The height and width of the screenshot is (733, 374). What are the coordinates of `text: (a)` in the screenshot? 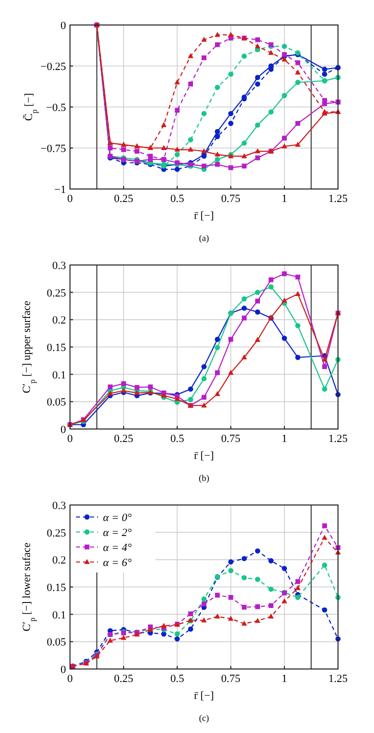 It's located at (204, 238).